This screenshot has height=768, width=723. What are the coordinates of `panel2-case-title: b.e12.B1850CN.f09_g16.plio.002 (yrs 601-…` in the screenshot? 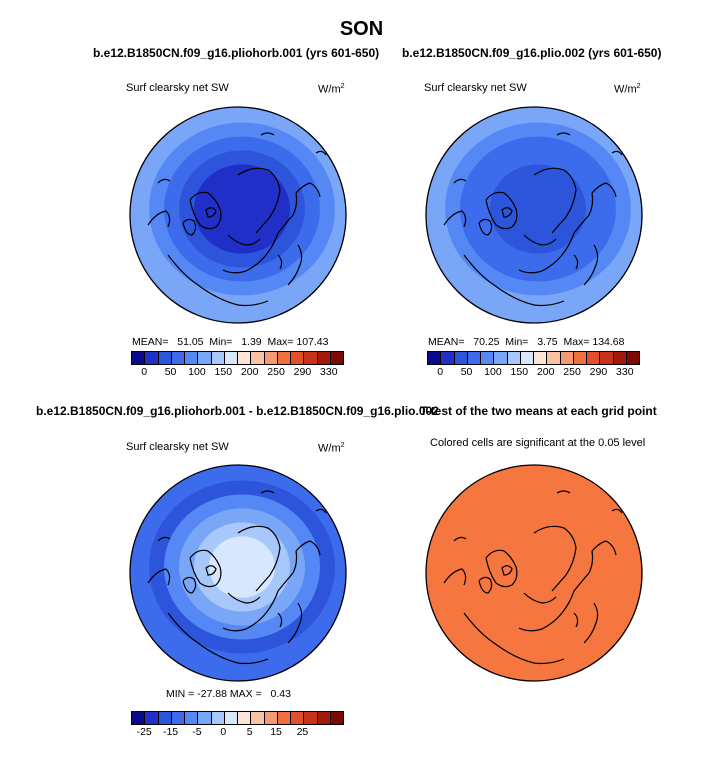 It's located at (532, 53).